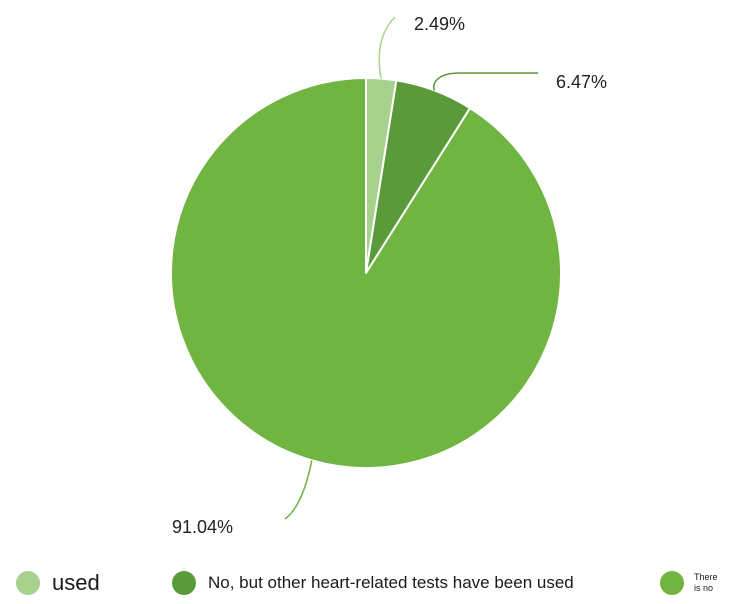 Image resolution: width=736 pixels, height=604 pixels. I want to click on legend-swatch-other-tests, so click(184, 583).